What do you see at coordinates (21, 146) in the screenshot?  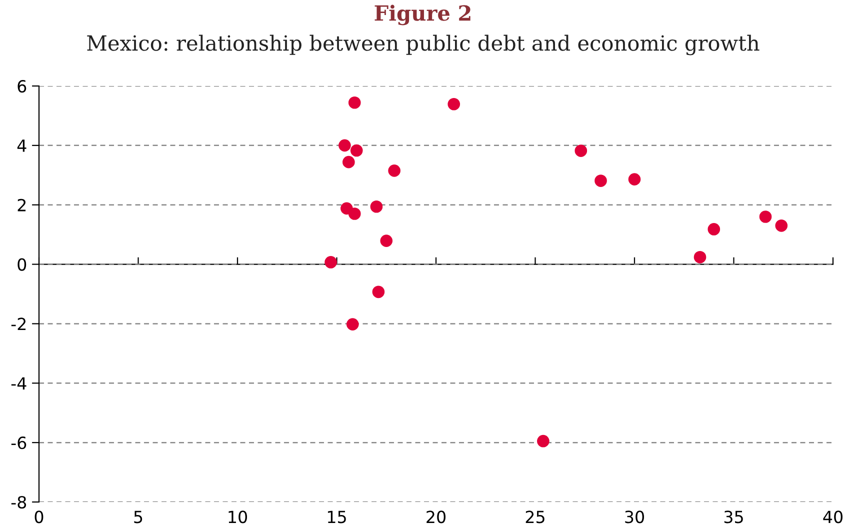 I see `y-tick-label: 4` at bounding box center [21, 146].